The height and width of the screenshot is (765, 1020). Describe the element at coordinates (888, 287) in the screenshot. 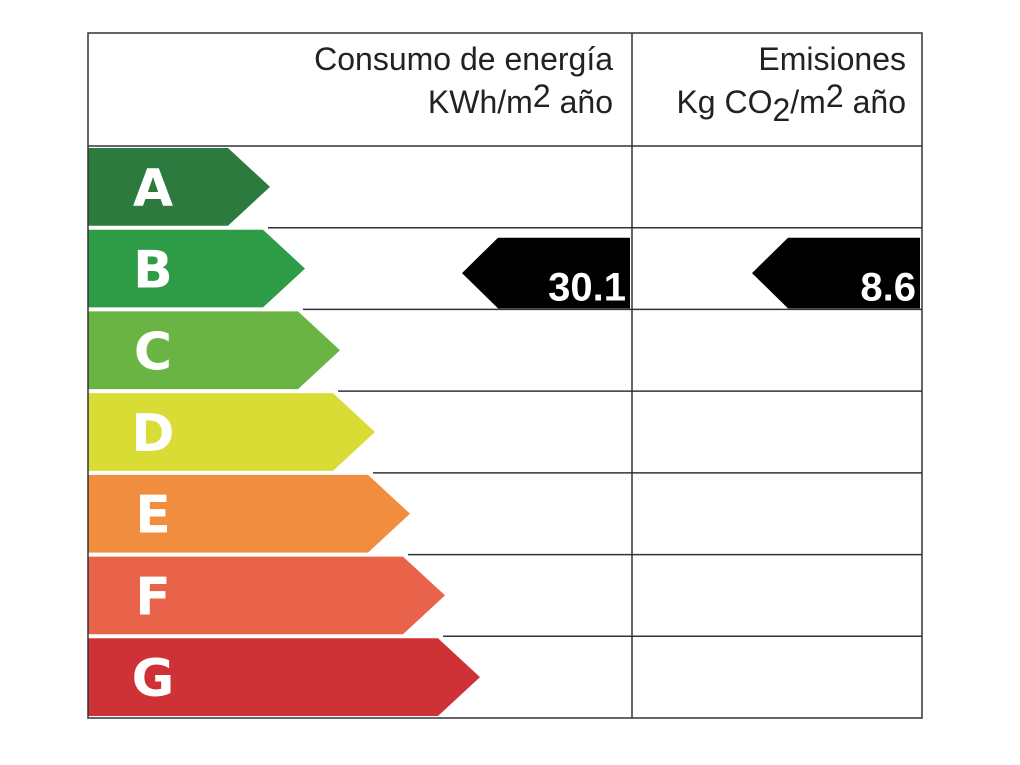

I see `indicator-value: 8.6` at that location.